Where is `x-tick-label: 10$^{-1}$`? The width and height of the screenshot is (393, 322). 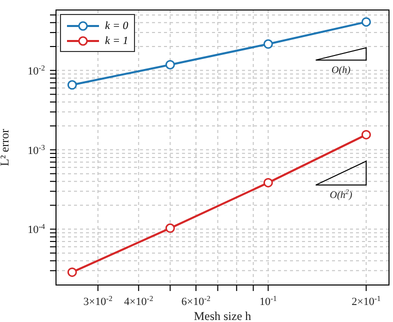 x-tick-label: 10$^{-1}$ is located at coordinates (268, 301).